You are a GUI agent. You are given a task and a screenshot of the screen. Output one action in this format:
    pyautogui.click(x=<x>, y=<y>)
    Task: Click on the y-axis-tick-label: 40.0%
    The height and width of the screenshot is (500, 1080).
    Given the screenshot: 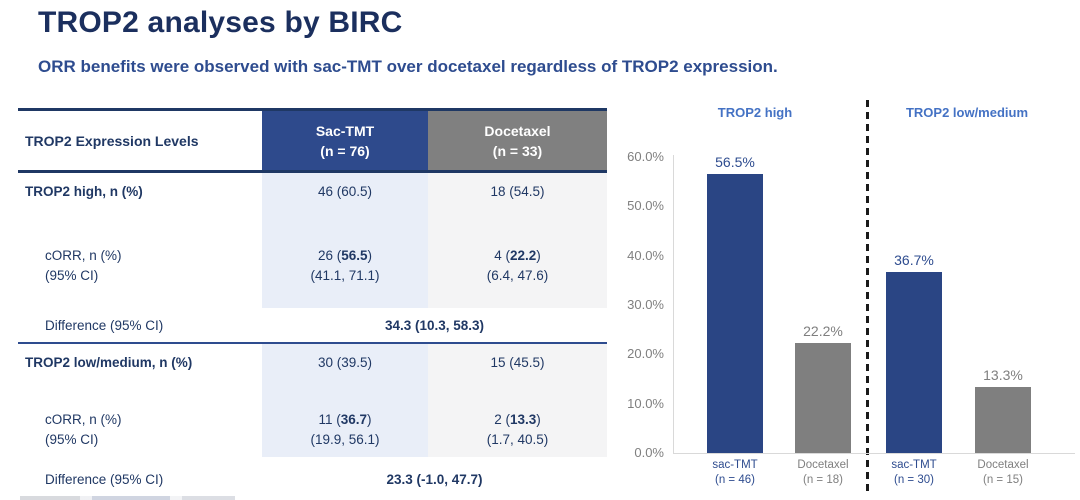 What is the action you would take?
    pyautogui.click(x=645, y=255)
    